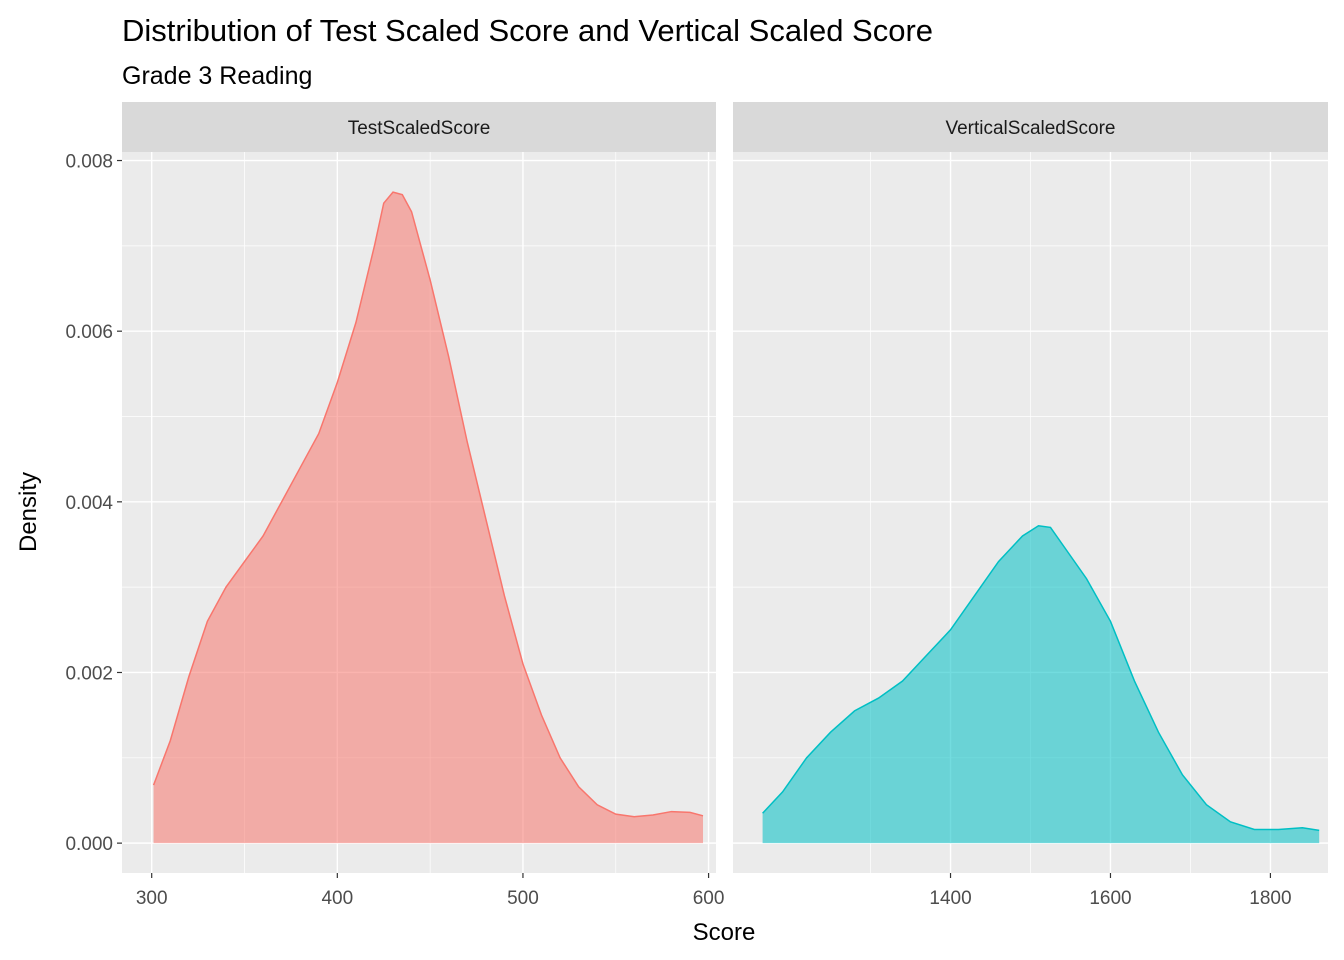 This screenshot has height=960, width=1344. What do you see at coordinates (89, 162) in the screenshot?
I see `y-tick-label: 0.008` at bounding box center [89, 162].